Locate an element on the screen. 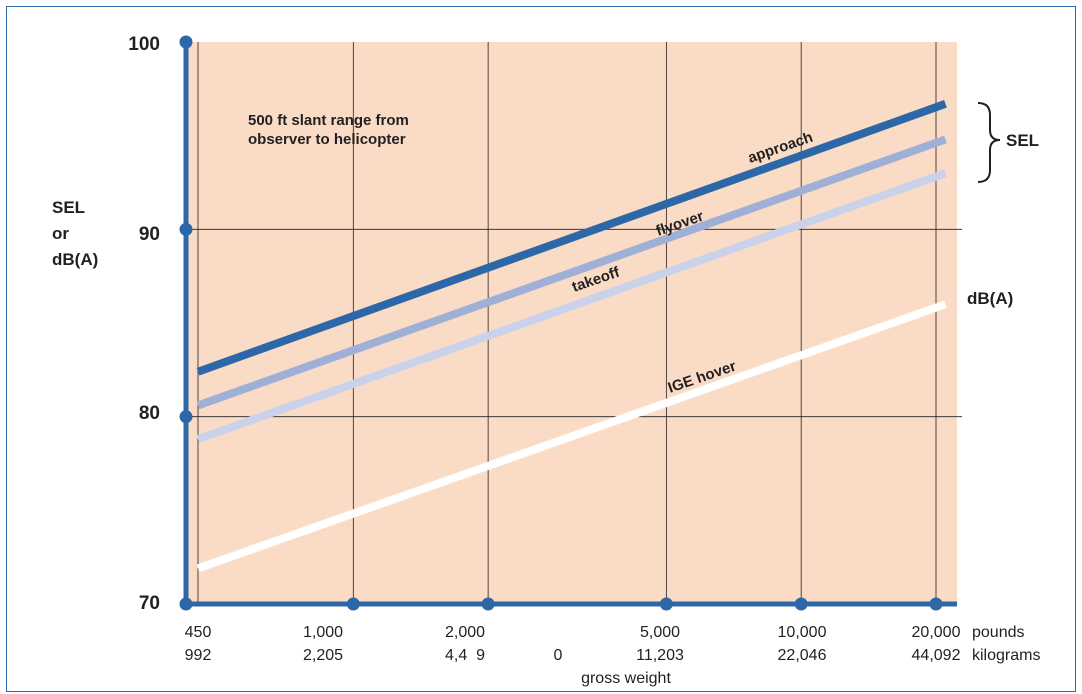 This screenshot has height=694, width=1082. x-tick-kilograms: 4,4 9 is located at coordinates (465, 655).